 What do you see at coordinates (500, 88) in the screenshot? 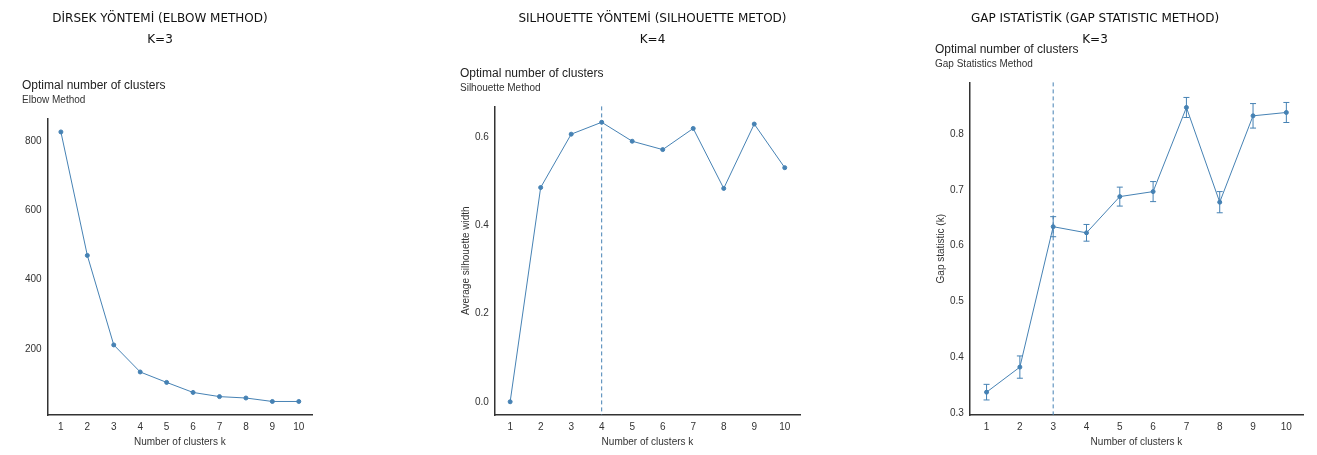
I see `chart-subtitle: Silhouette Method` at bounding box center [500, 88].